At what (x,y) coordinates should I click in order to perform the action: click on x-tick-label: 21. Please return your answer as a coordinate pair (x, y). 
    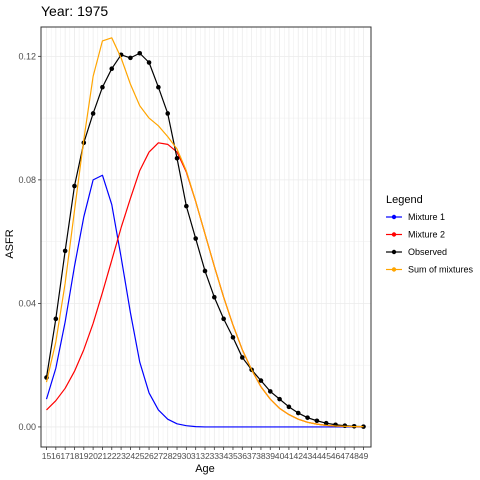
    Looking at the image, I should click on (103, 456).